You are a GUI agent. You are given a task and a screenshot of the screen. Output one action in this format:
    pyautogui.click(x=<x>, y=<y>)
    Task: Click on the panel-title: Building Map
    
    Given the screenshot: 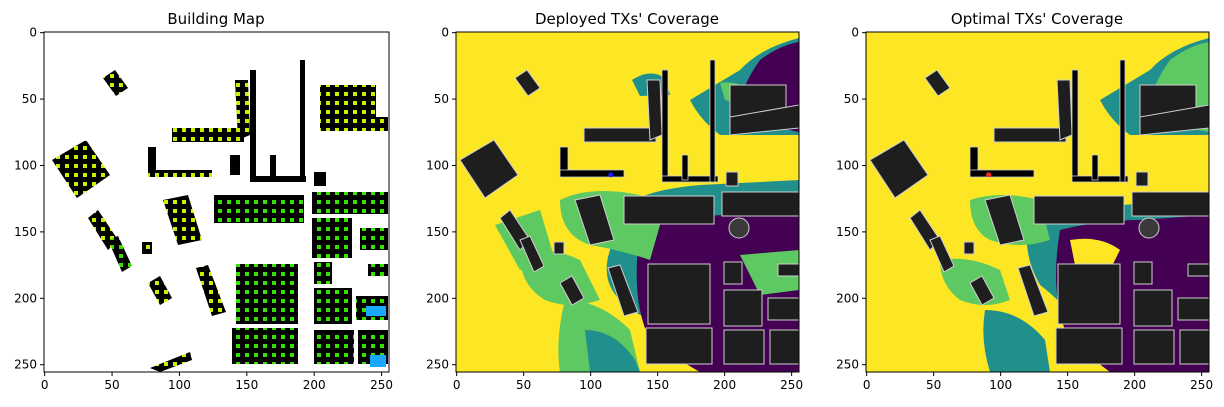 What is the action you would take?
    pyautogui.click(x=215, y=19)
    